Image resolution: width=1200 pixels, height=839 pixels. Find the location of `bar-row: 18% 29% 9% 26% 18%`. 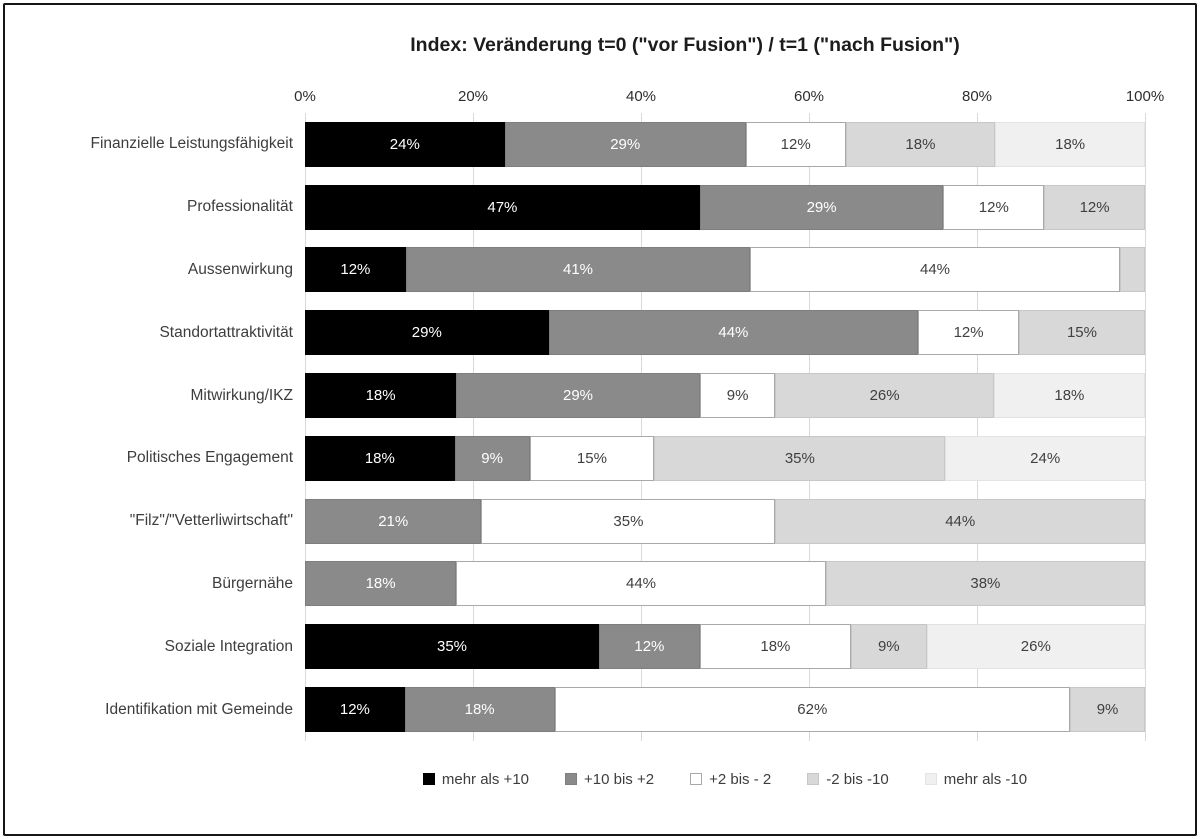

bar-row: 18% 29% 9% 26% 18% is located at coordinates (725, 395).